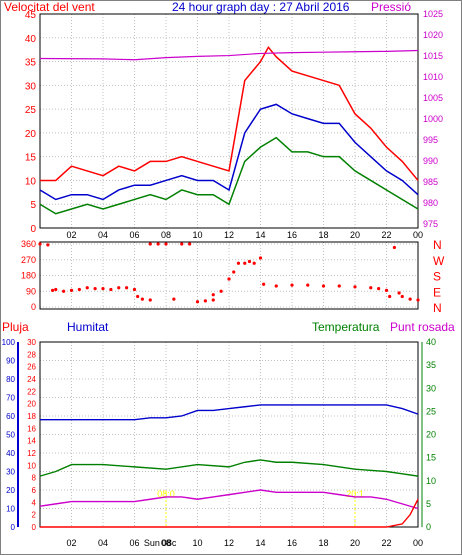 This screenshot has width=462, height=555. Describe the element at coordinates (433, 77) in the screenshot. I see `pressure-tick-label: 1010` at that location.